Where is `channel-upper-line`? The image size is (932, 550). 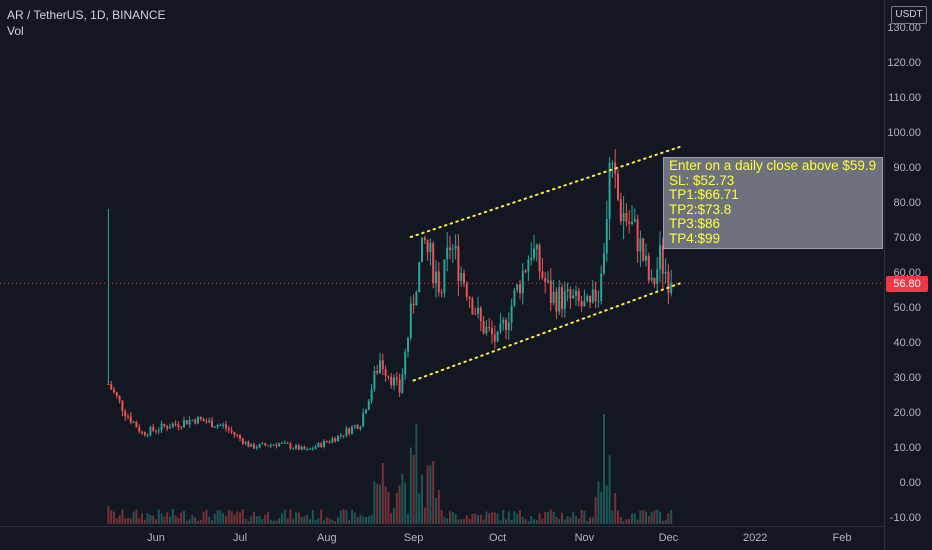
channel-upper-line is located at coordinates (546, 191).